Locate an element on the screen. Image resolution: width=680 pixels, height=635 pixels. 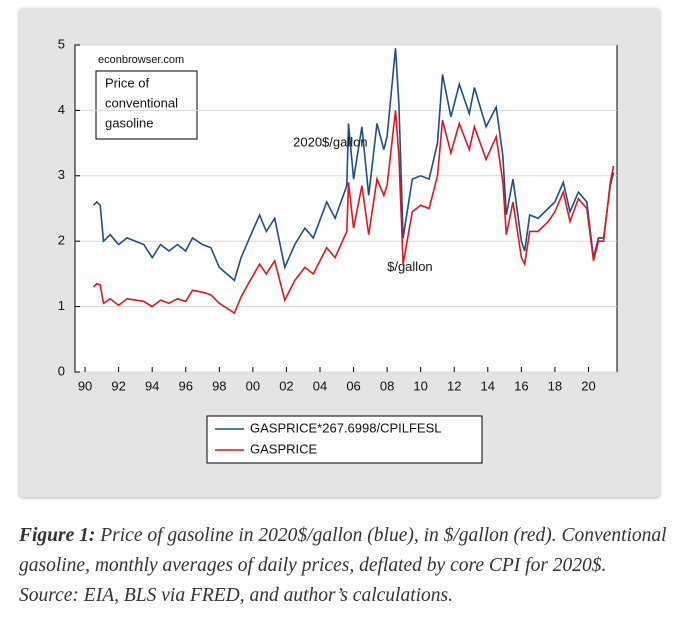
x-tick-label: 98 is located at coordinates (219, 385).